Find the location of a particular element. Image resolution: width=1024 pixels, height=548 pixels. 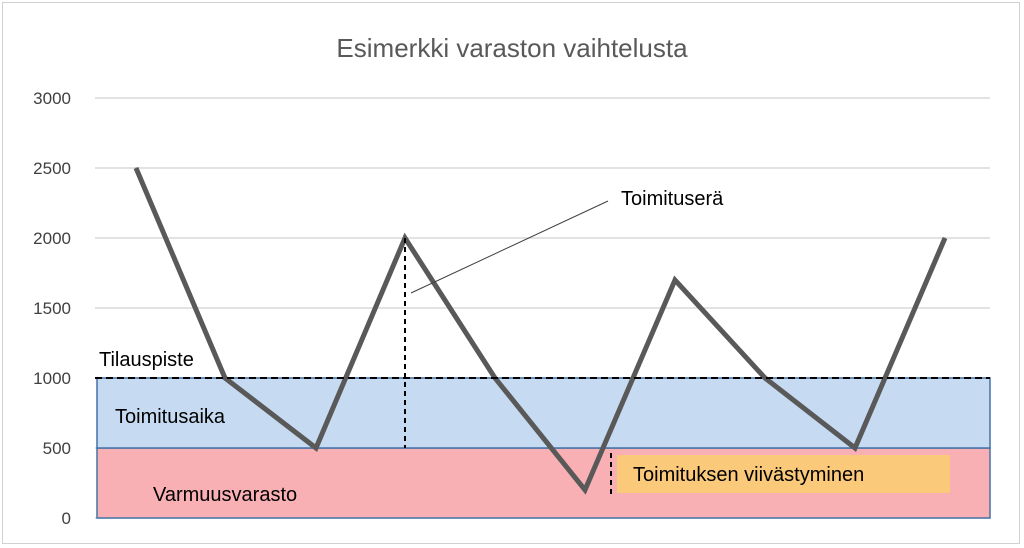

y-tick-label: 2000 is located at coordinates (52, 238).